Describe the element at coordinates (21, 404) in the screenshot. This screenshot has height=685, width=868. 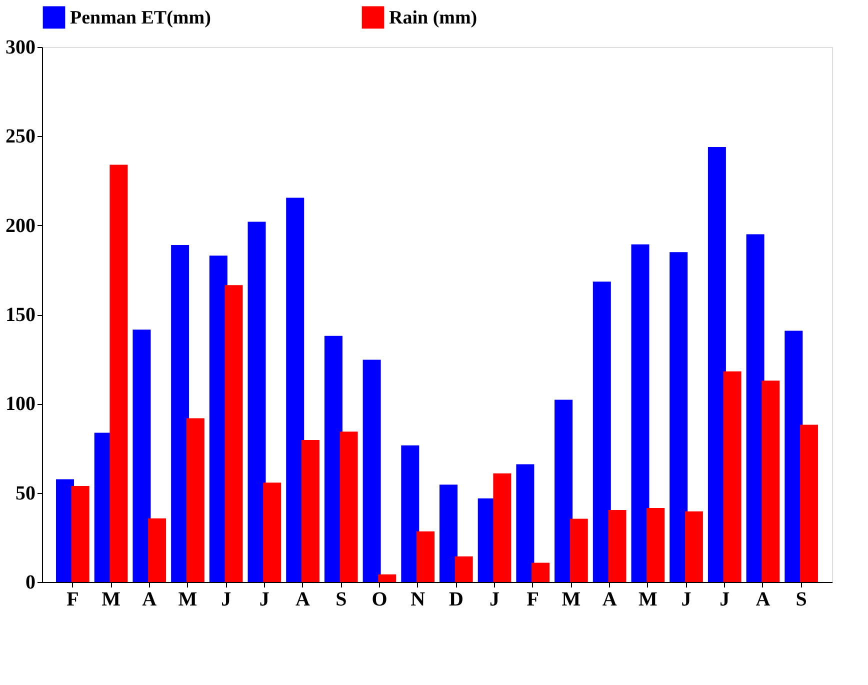
I see `y-tick-label: 100` at that location.